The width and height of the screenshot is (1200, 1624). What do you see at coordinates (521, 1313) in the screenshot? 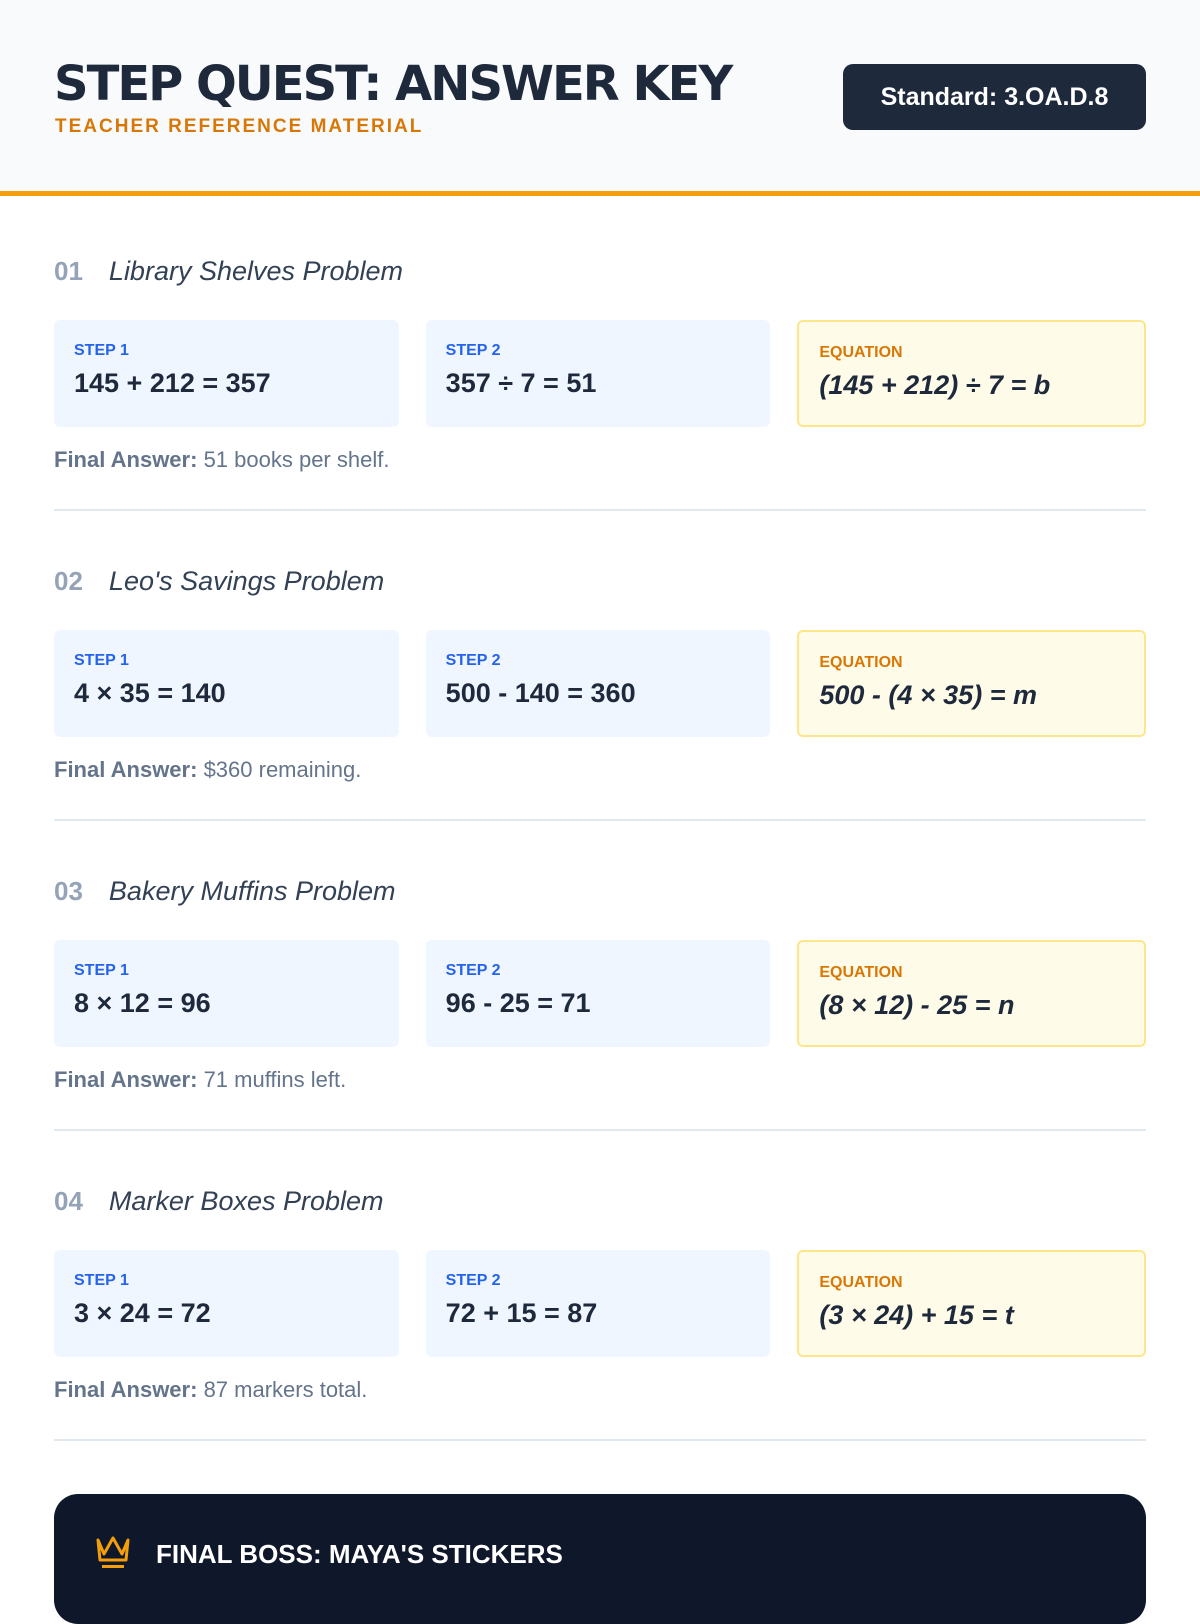
I see `step-2-value: 72 + 15 = 87` at bounding box center [521, 1313].